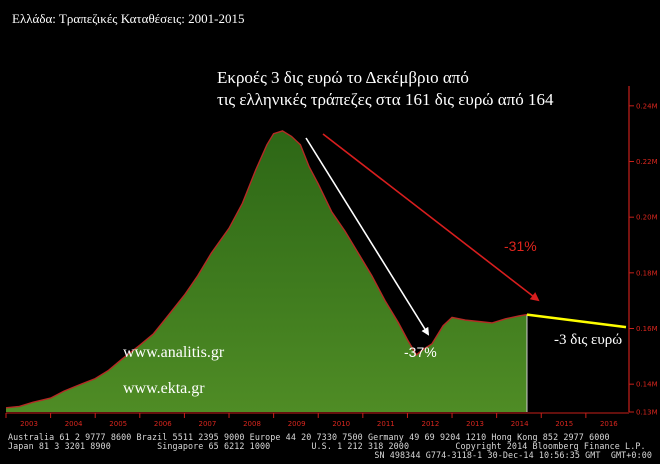 The width and height of the screenshot is (660, 464). What do you see at coordinates (588, 340) in the screenshot?
I see `projection-label: -3 δις ευρώ` at bounding box center [588, 340].